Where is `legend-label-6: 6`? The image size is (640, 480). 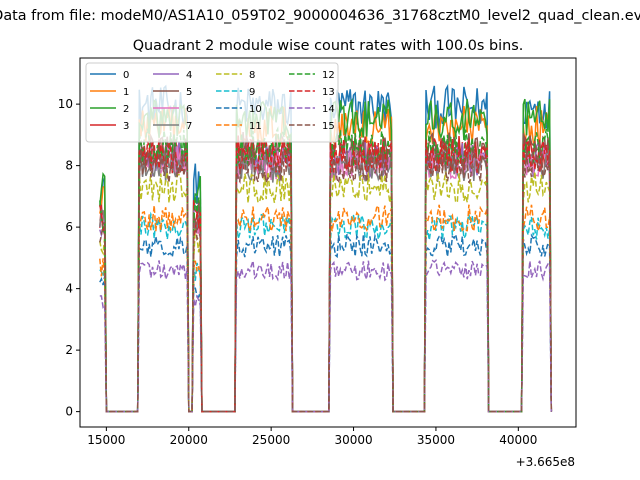 legend-label-6: 6 is located at coordinates (189, 109).